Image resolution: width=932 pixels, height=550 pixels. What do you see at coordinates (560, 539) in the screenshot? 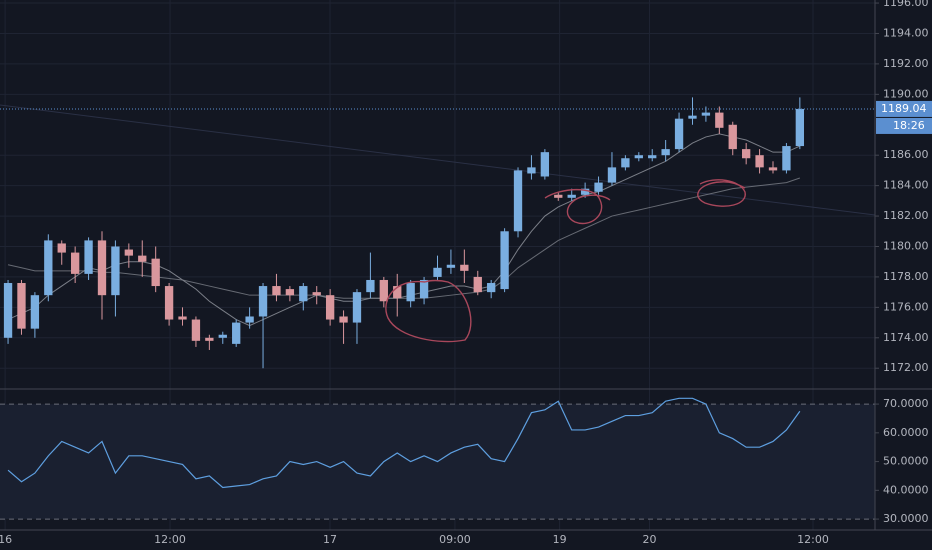
I see `x-tick-label: 19` at bounding box center [560, 539].